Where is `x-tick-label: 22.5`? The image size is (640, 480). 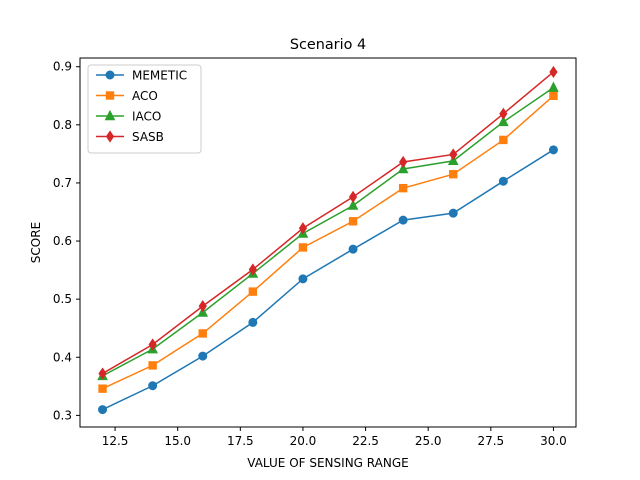 x-tick-label: 22.5 is located at coordinates (365, 441).